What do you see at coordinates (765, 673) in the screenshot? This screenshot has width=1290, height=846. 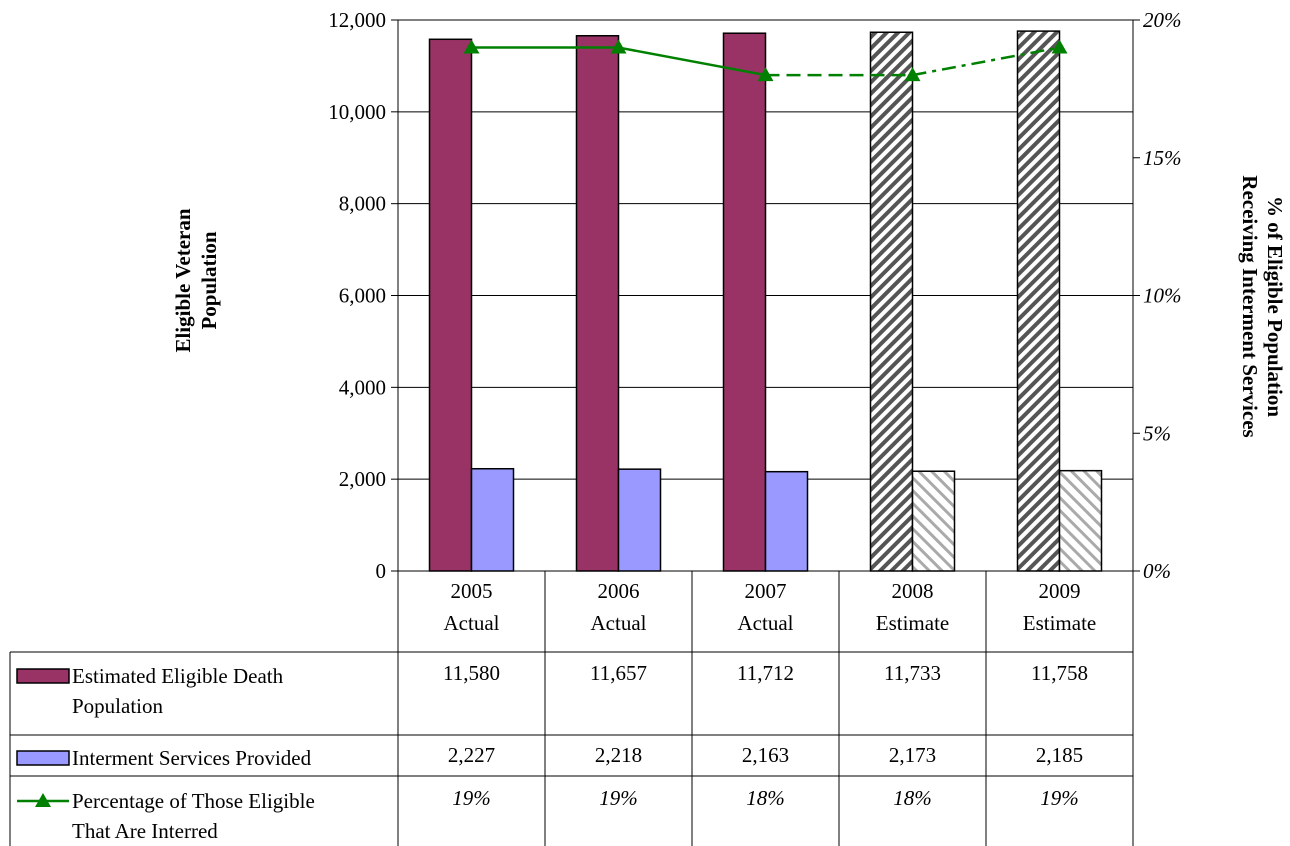 I see `table-value: 11,712` at bounding box center [765, 673].